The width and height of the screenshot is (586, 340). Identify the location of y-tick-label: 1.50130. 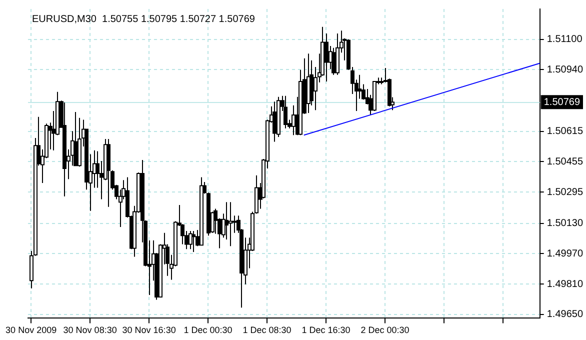
(565, 224).